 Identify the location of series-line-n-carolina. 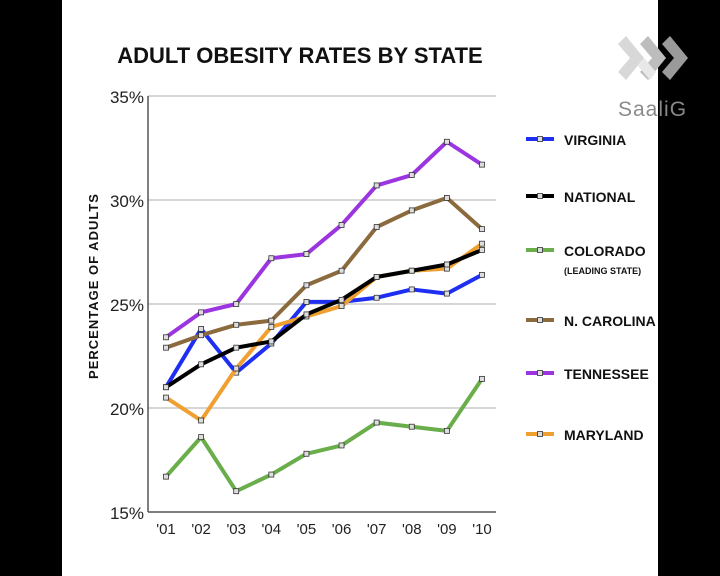
(324, 272).